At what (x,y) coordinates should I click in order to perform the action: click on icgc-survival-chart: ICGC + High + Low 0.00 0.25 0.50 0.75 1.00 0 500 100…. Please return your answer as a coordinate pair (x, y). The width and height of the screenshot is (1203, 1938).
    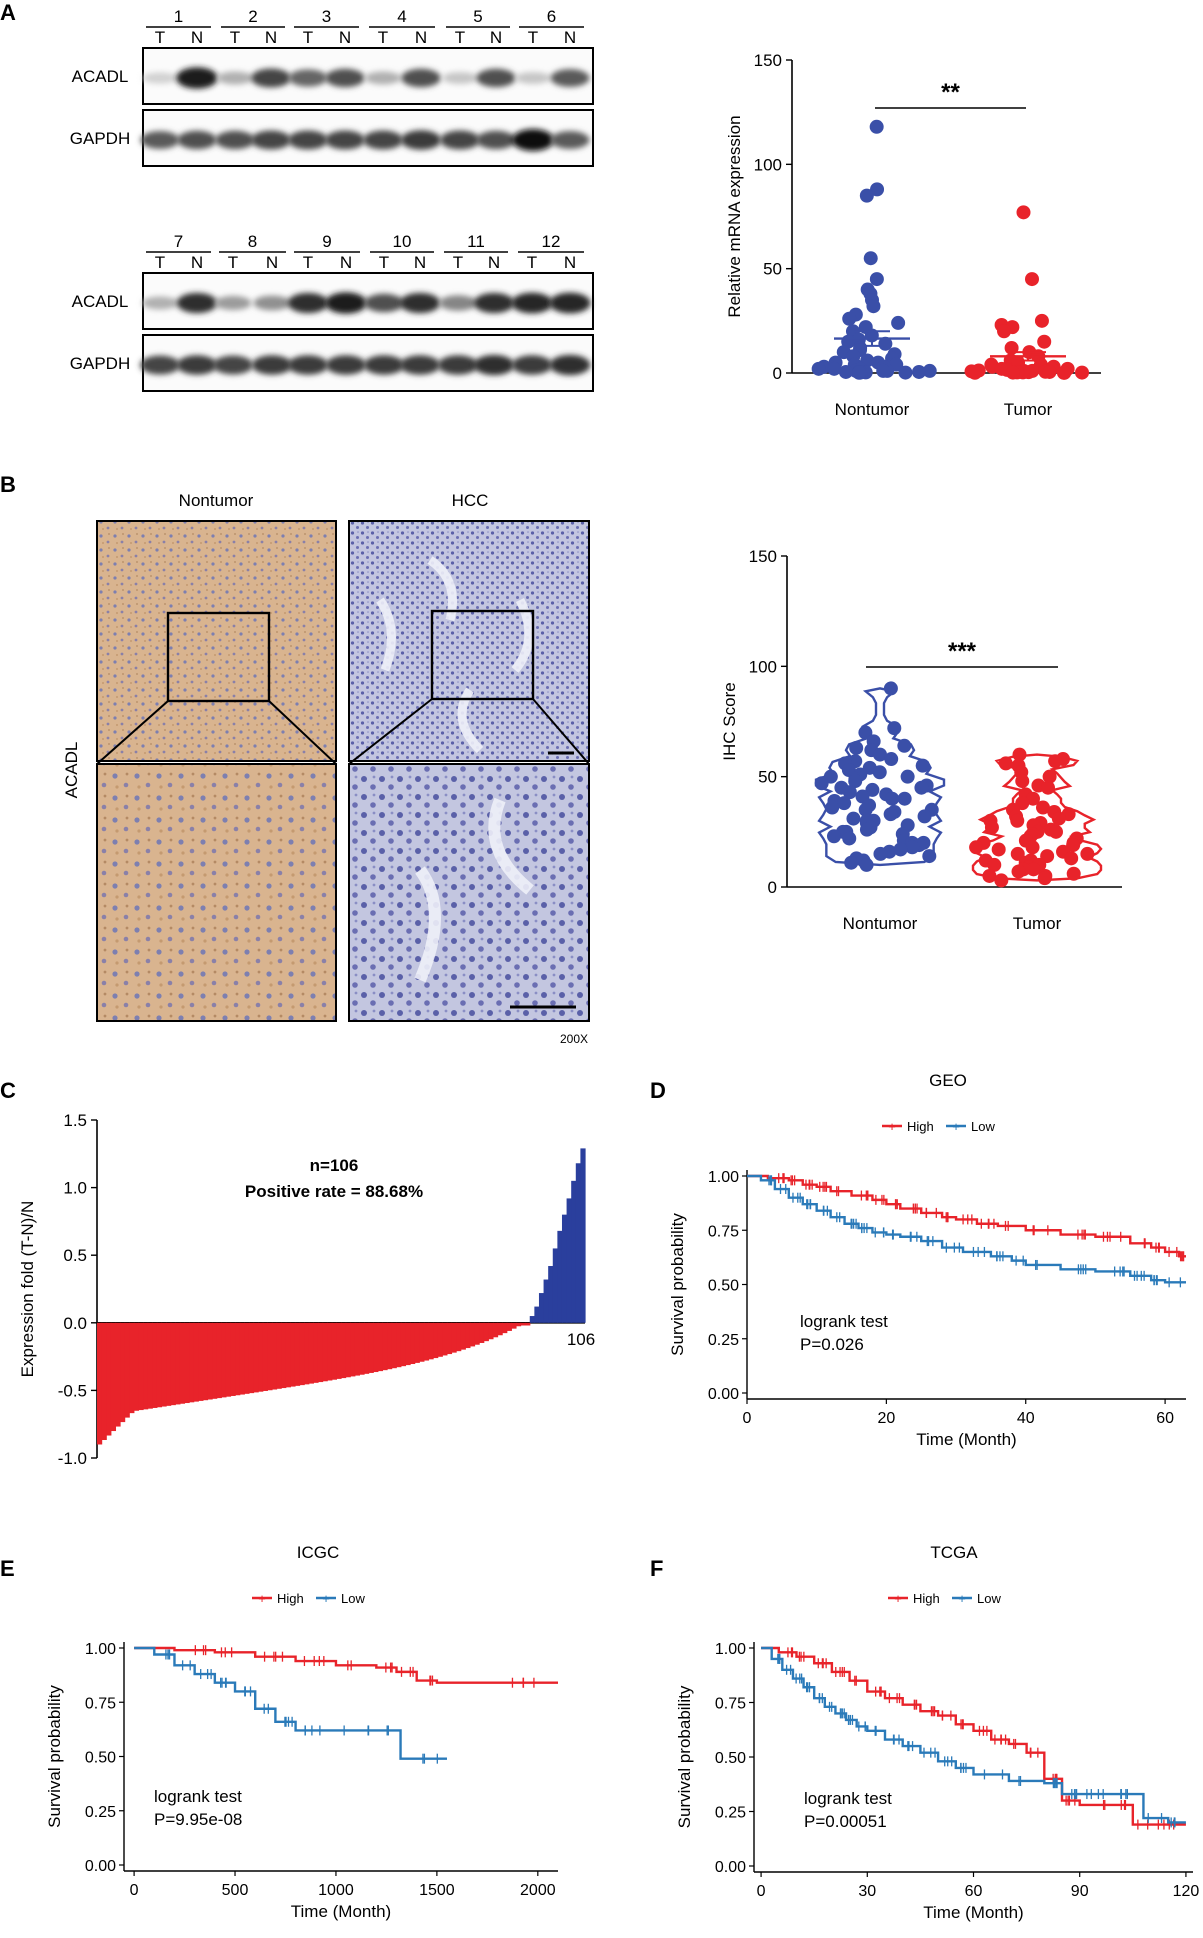
    Looking at the image, I should click on (301, 1732).